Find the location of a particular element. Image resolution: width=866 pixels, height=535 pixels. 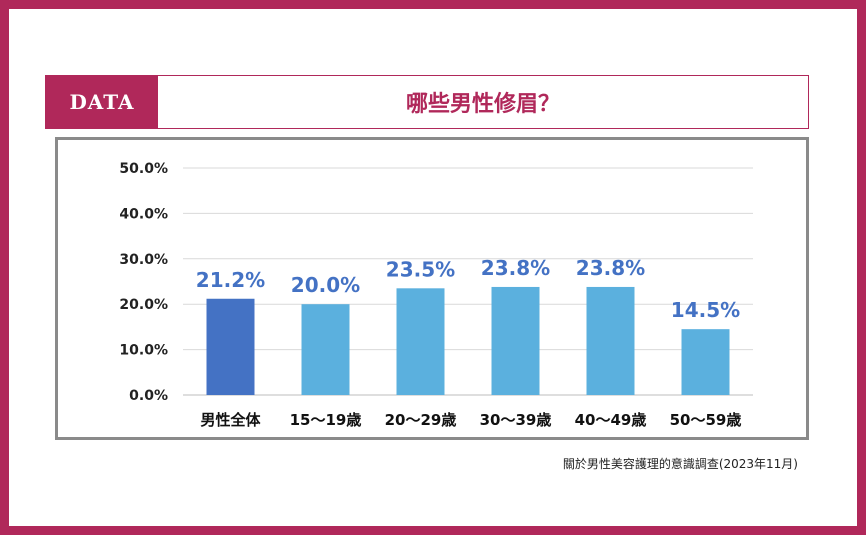

x-tick-label: 30～39歳 is located at coordinates (516, 420).